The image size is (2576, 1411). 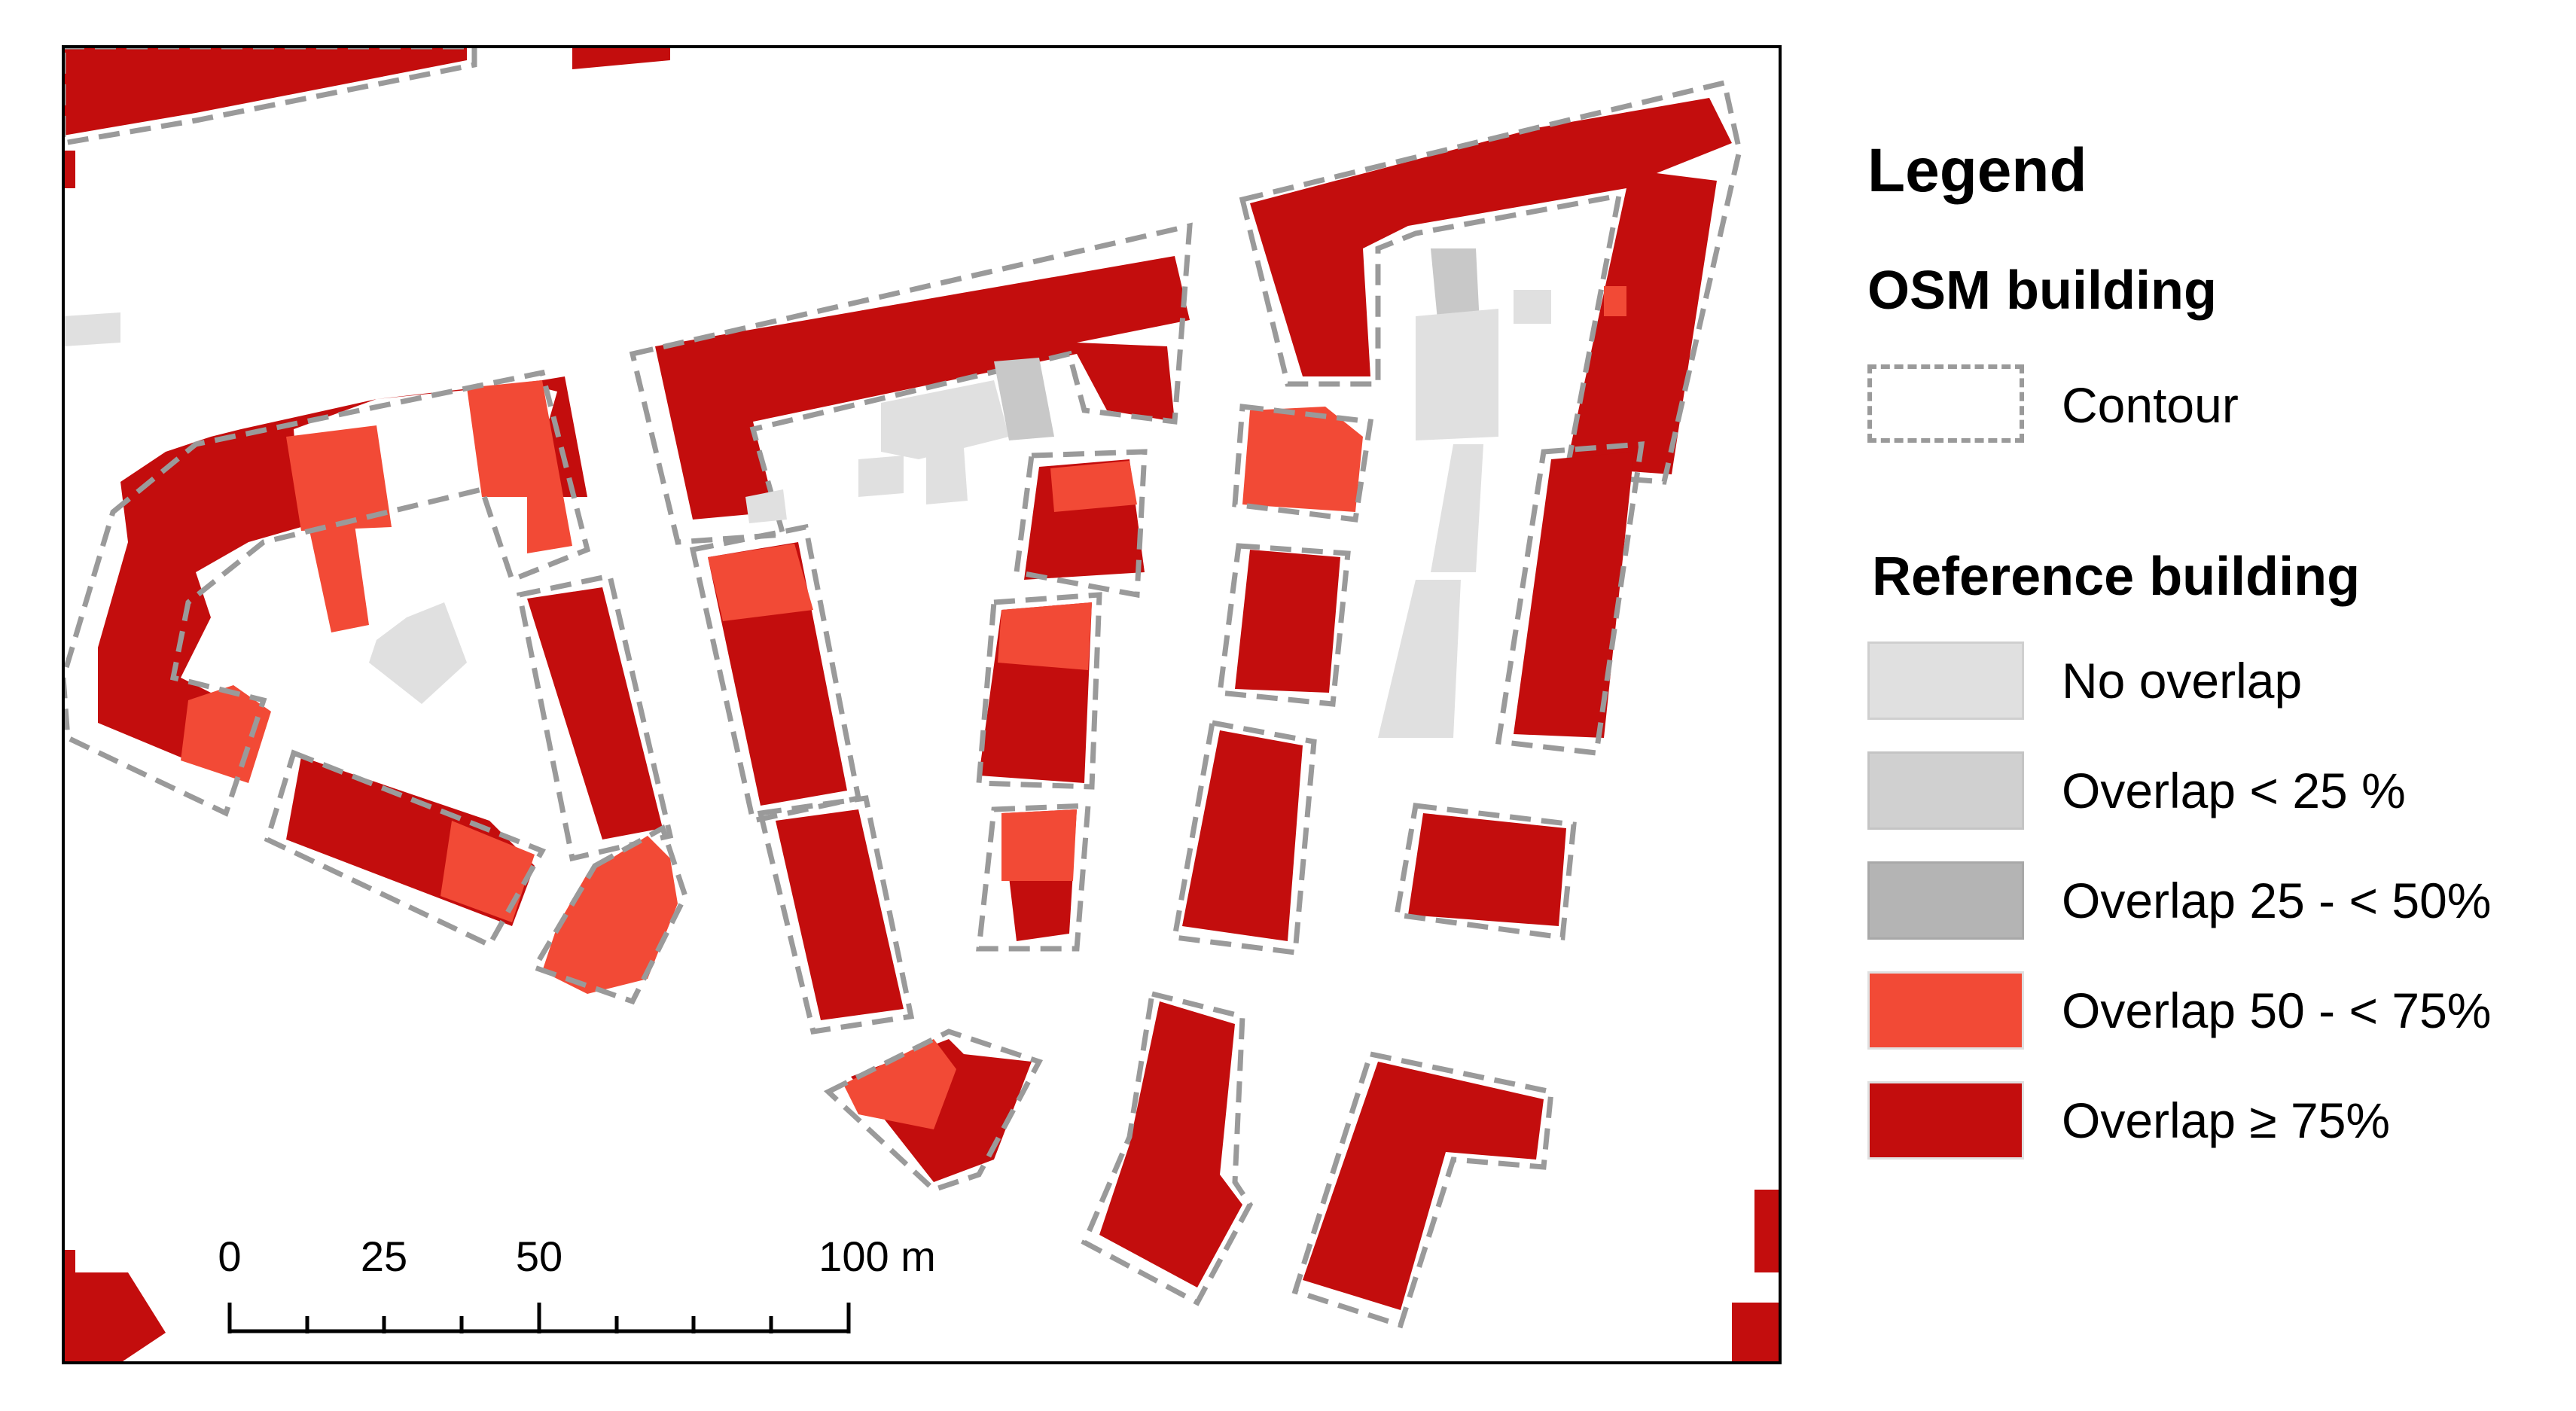 What do you see at coordinates (539, 1256) in the screenshot?
I see `scale-label-50: 50` at bounding box center [539, 1256].